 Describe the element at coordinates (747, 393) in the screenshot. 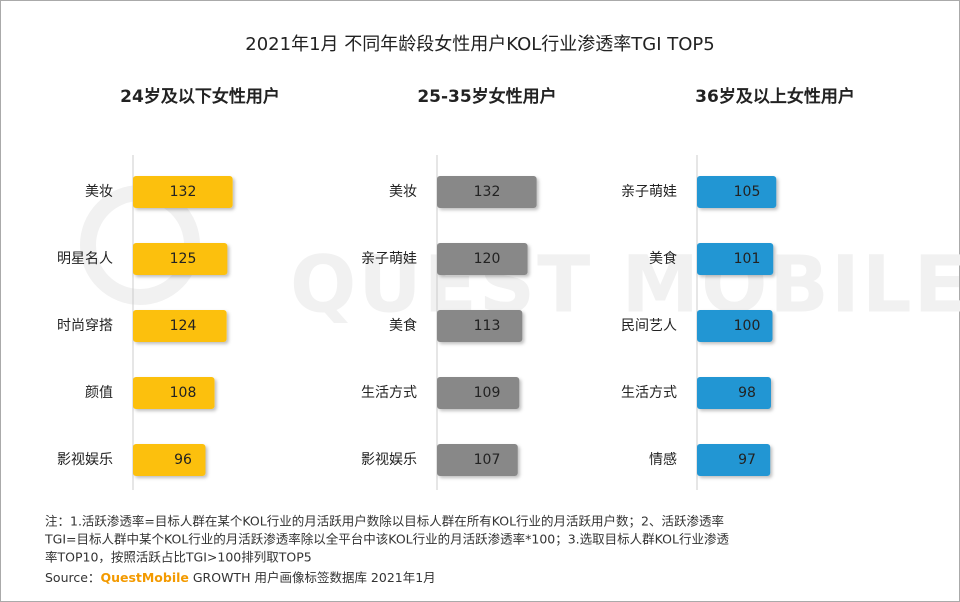

I see `value-label: 98` at that location.